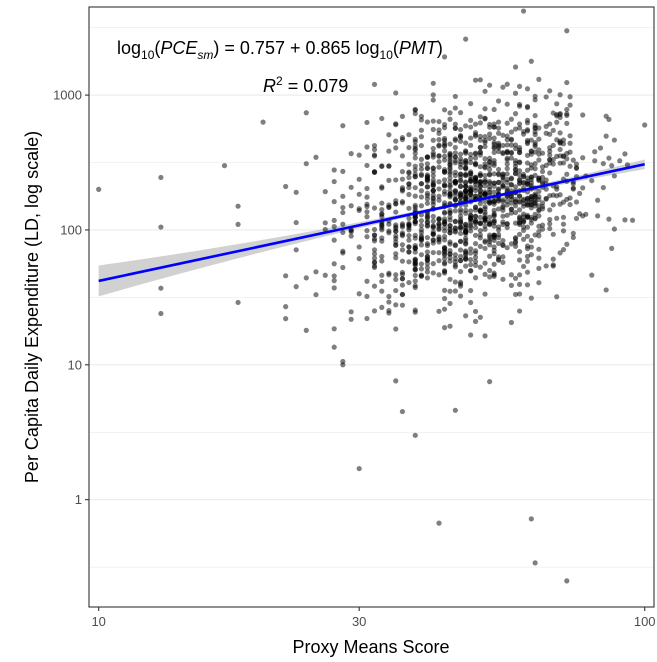  I want to click on y-tick-label: 1, so click(78, 499).